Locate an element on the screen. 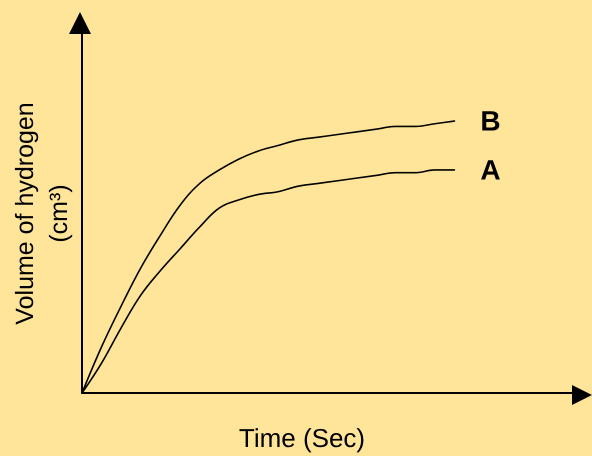 Image resolution: width=592 pixels, height=456 pixels. series-label: A is located at coordinates (490, 170).